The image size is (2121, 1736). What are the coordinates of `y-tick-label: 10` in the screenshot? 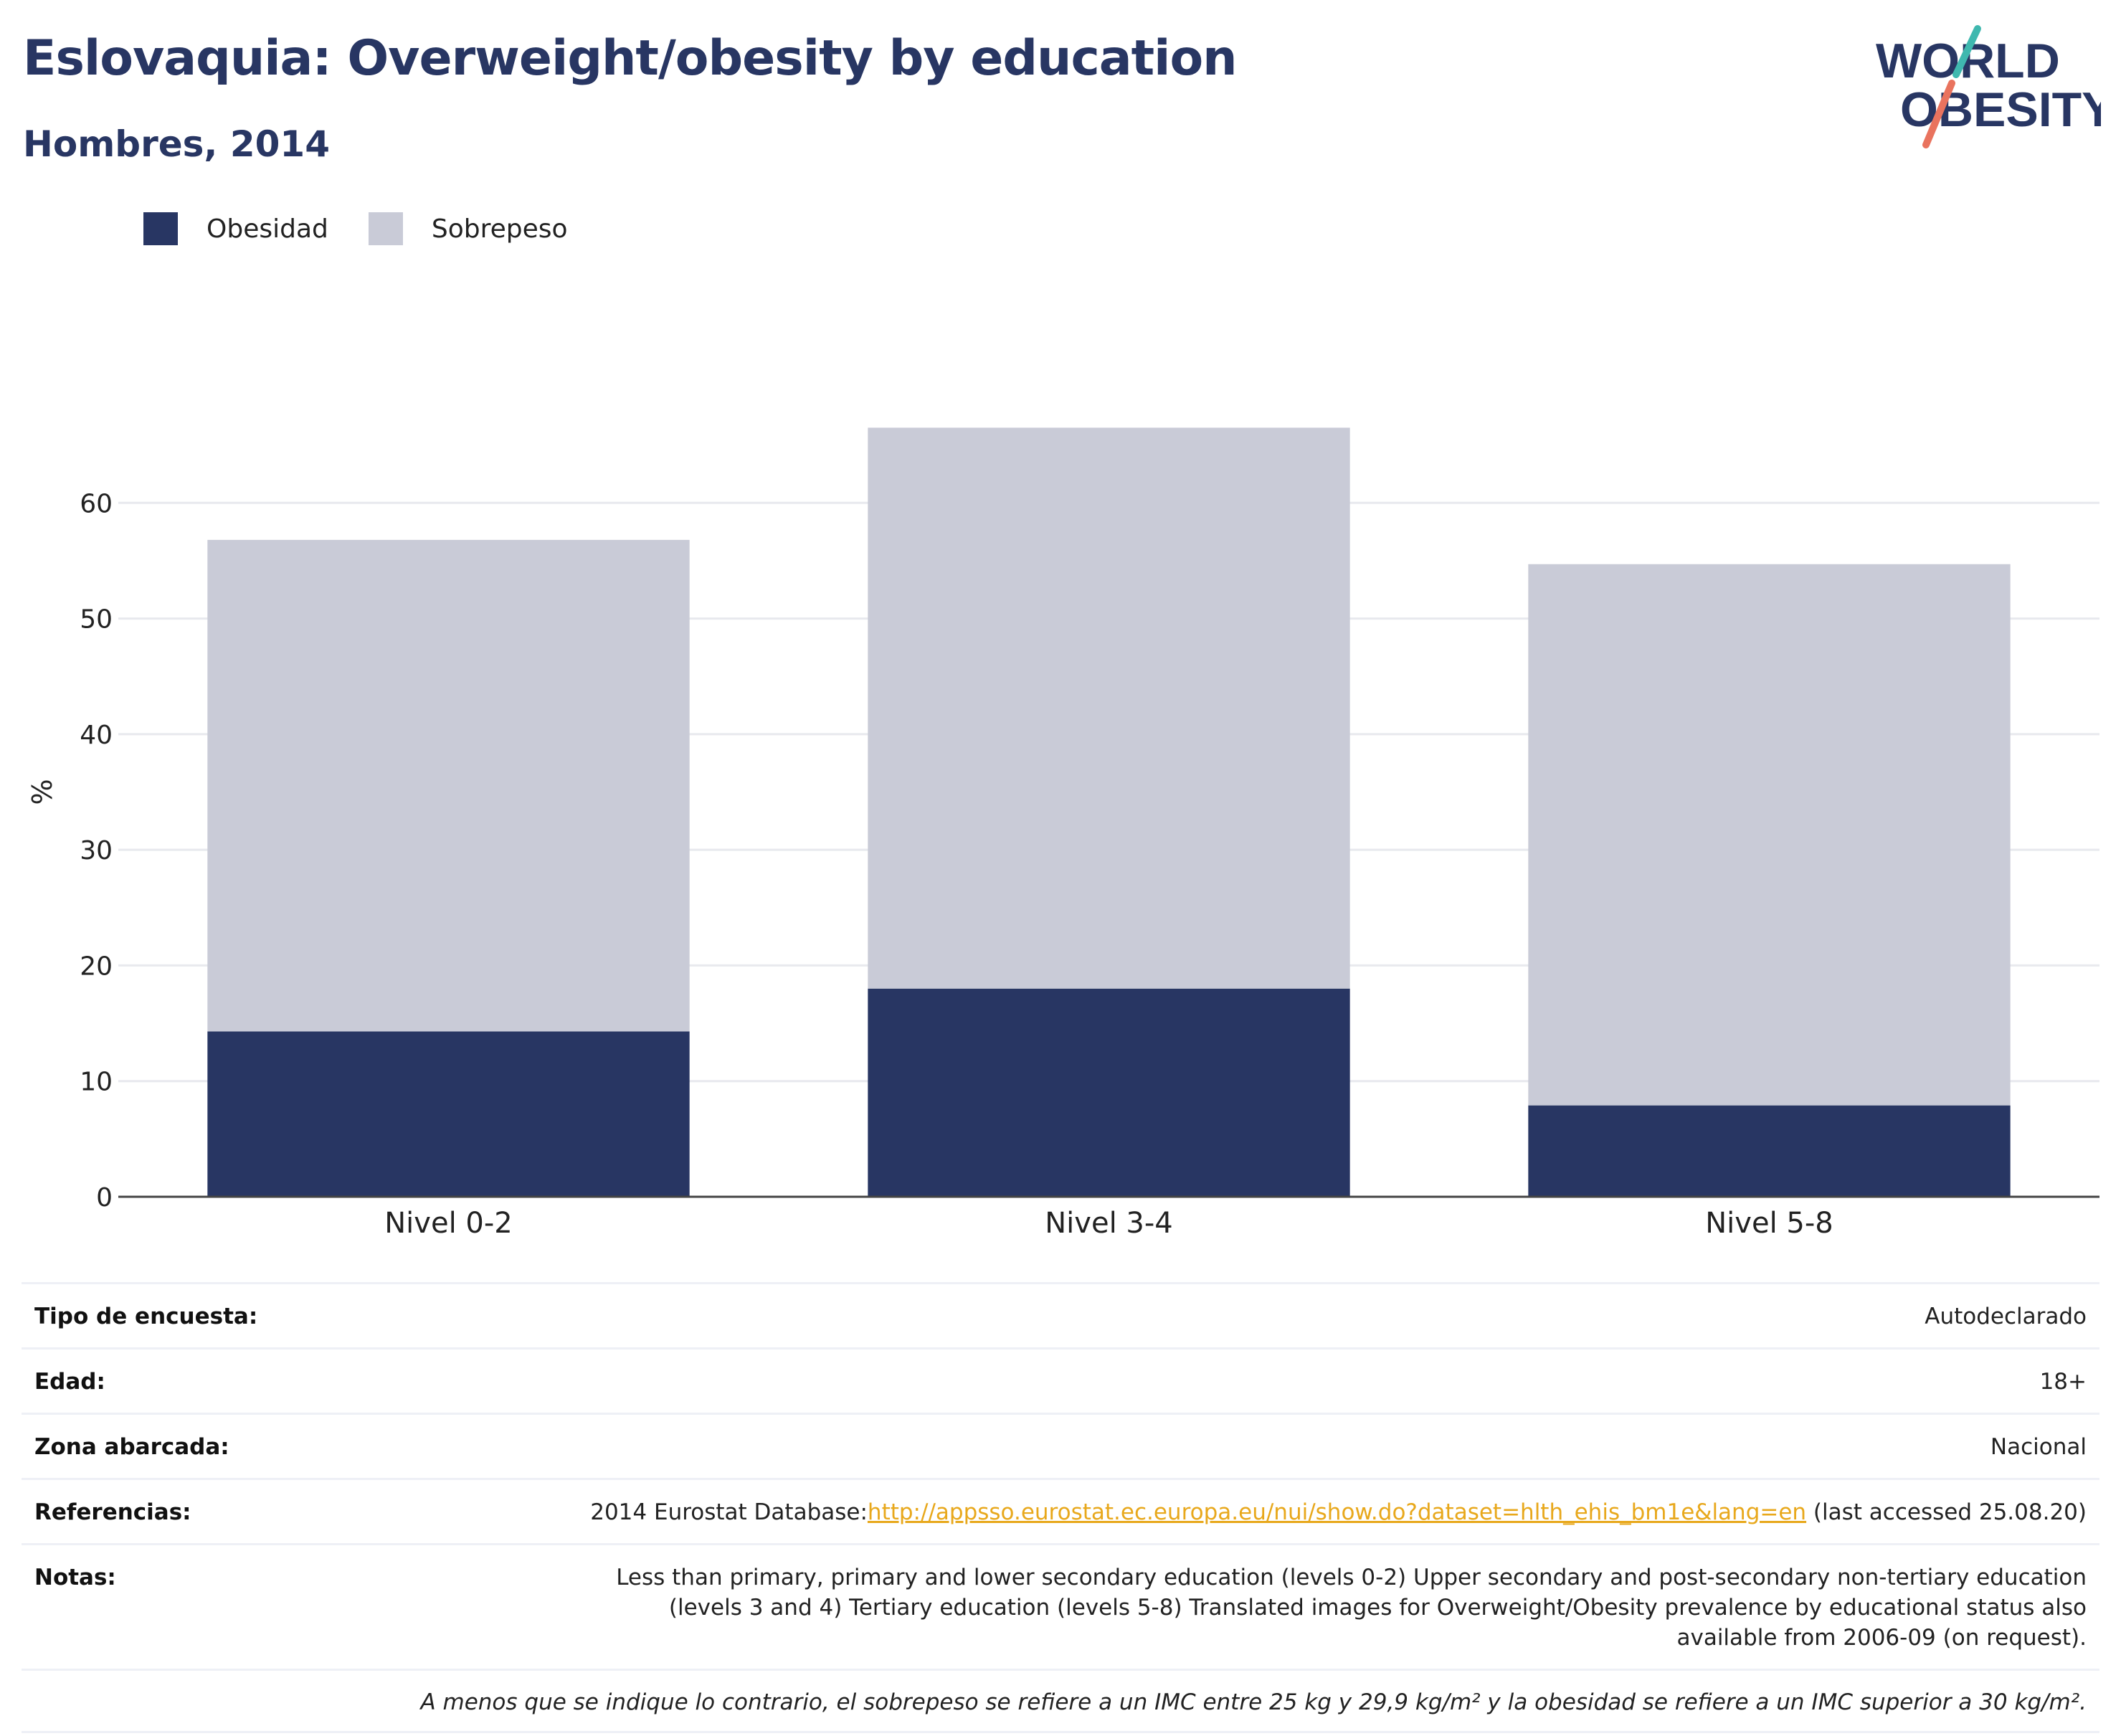 It's located at (96, 1082).